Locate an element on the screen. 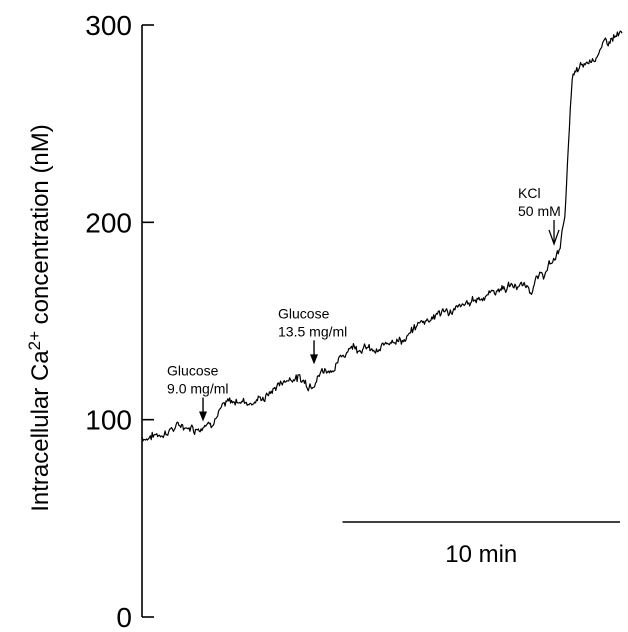  y-tick-label: 0 is located at coordinates (124, 617).